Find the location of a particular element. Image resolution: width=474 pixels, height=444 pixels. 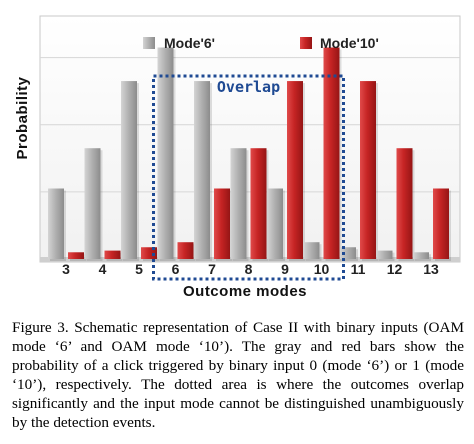

x-axis-title: Outcome modes is located at coordinates (245, 291).